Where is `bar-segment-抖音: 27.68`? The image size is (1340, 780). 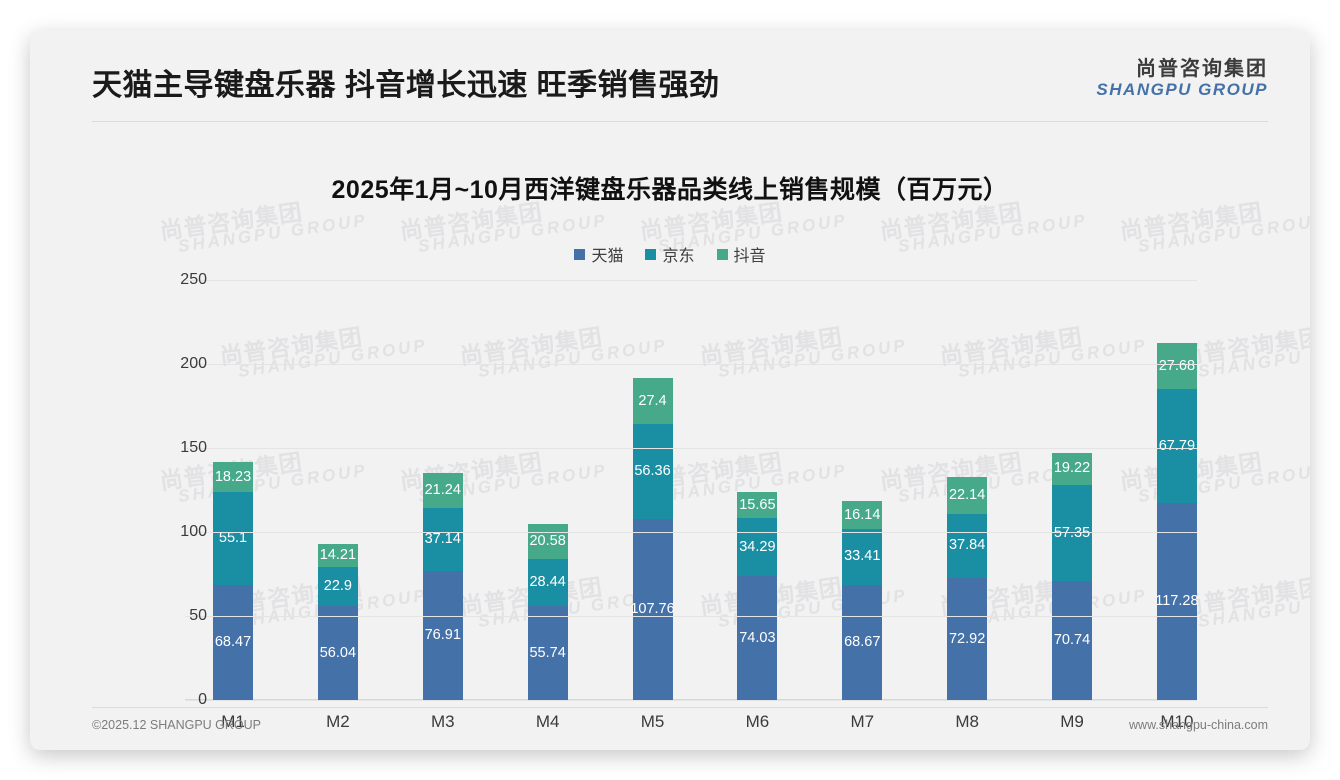 bar-segment-抖音: 27.68 is located at coordinates (1176, 366).